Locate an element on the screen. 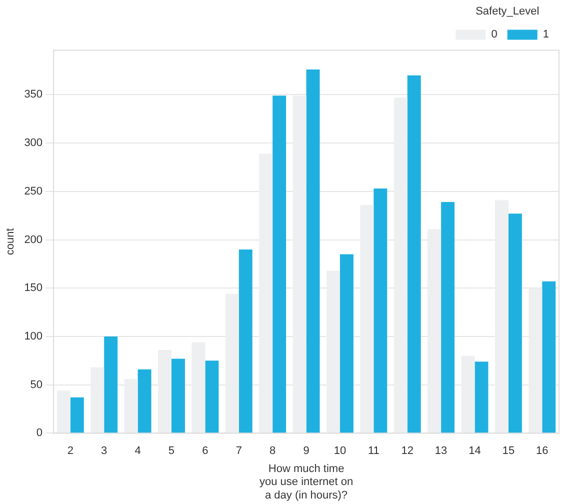 The width and height of the screenshot is (565, 504). x-tick-label: 14 is located at coordinates (474, 450).